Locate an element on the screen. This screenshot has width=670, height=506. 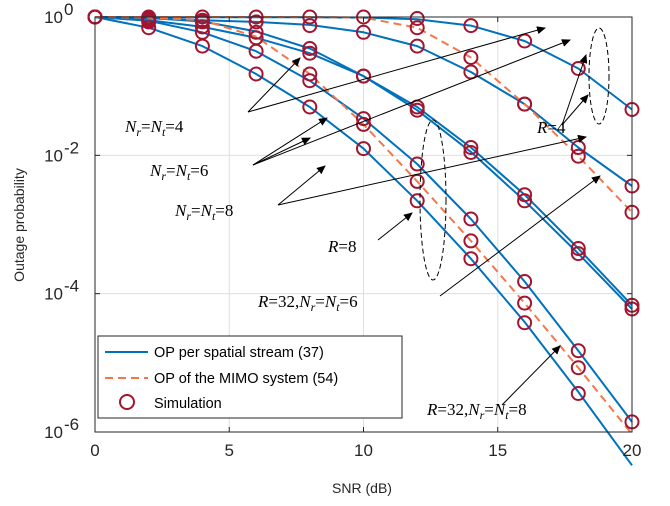
y-tick-exp-1: -2 is located at coordinates (71, 147).